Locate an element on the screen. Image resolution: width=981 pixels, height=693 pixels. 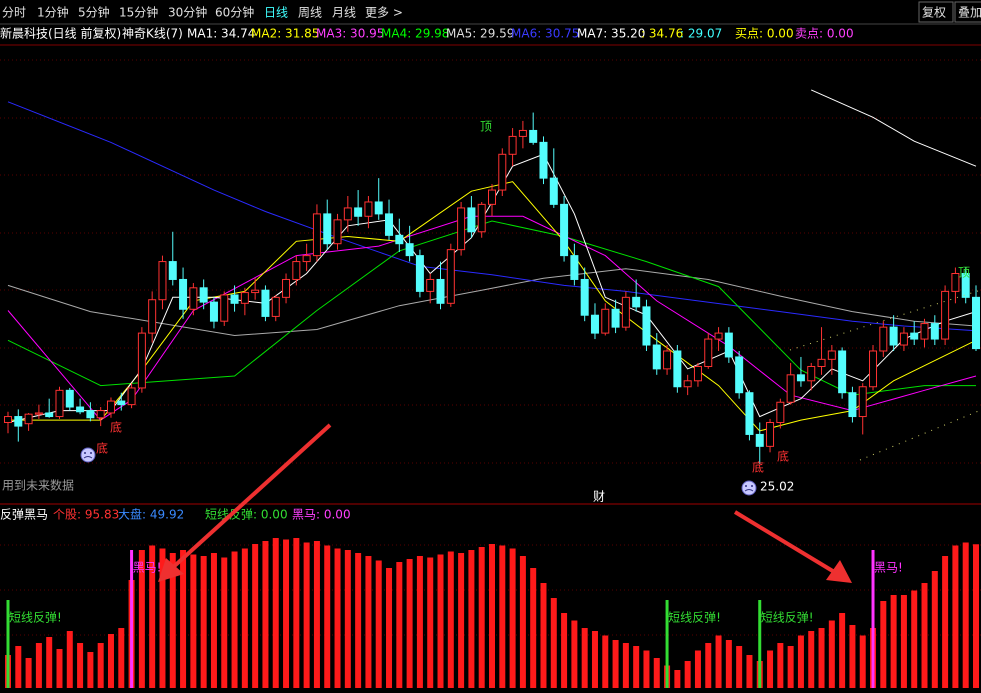
toolbar-button: 叠加 is located at coordinates (969, 13).